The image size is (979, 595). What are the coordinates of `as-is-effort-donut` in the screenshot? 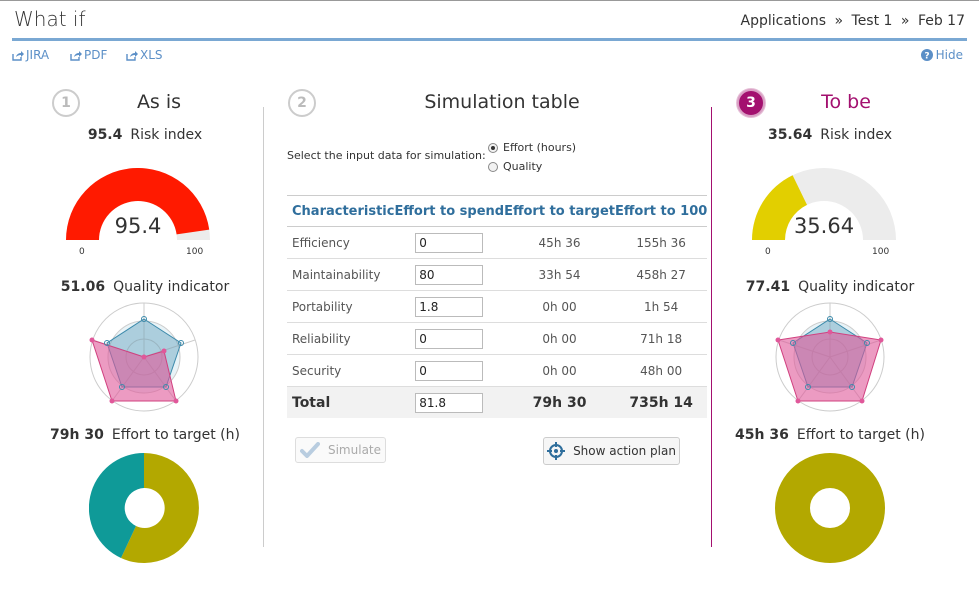 It's located at (144, 508).